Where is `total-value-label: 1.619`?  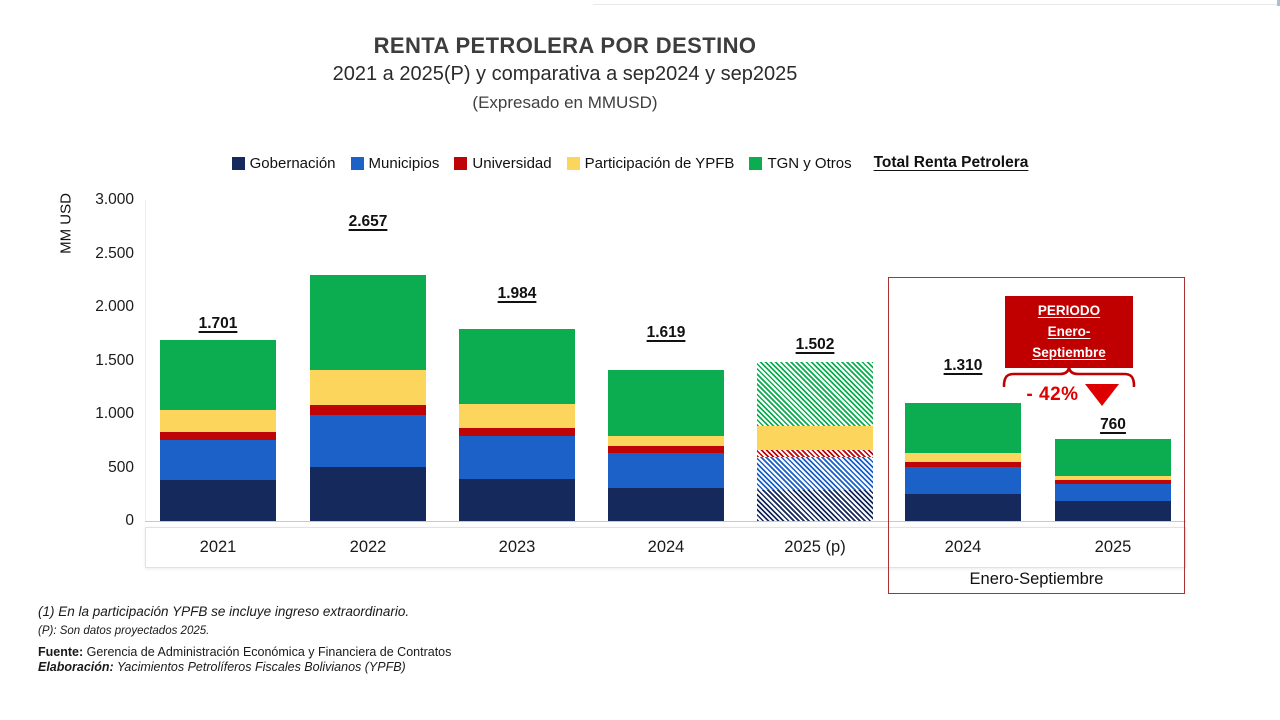 total-value-label: 1.619 is located at coordinates (666, 332).